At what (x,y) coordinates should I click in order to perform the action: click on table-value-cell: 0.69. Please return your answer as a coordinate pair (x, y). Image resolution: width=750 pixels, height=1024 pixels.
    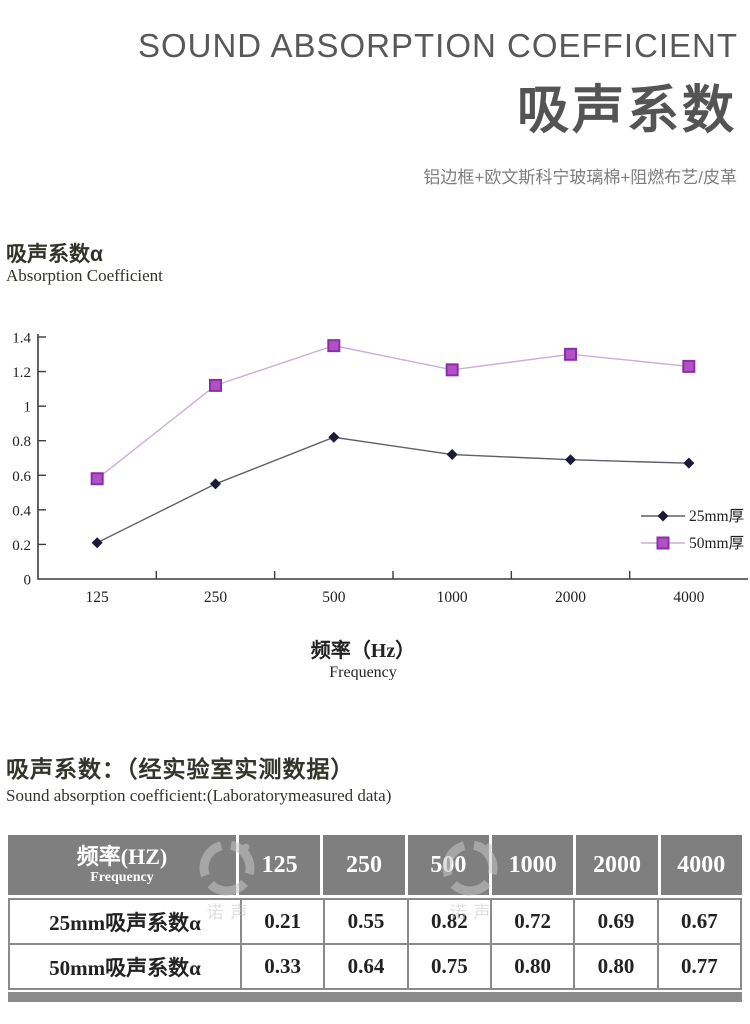
    Looking at the image, I should click on (616, 921).